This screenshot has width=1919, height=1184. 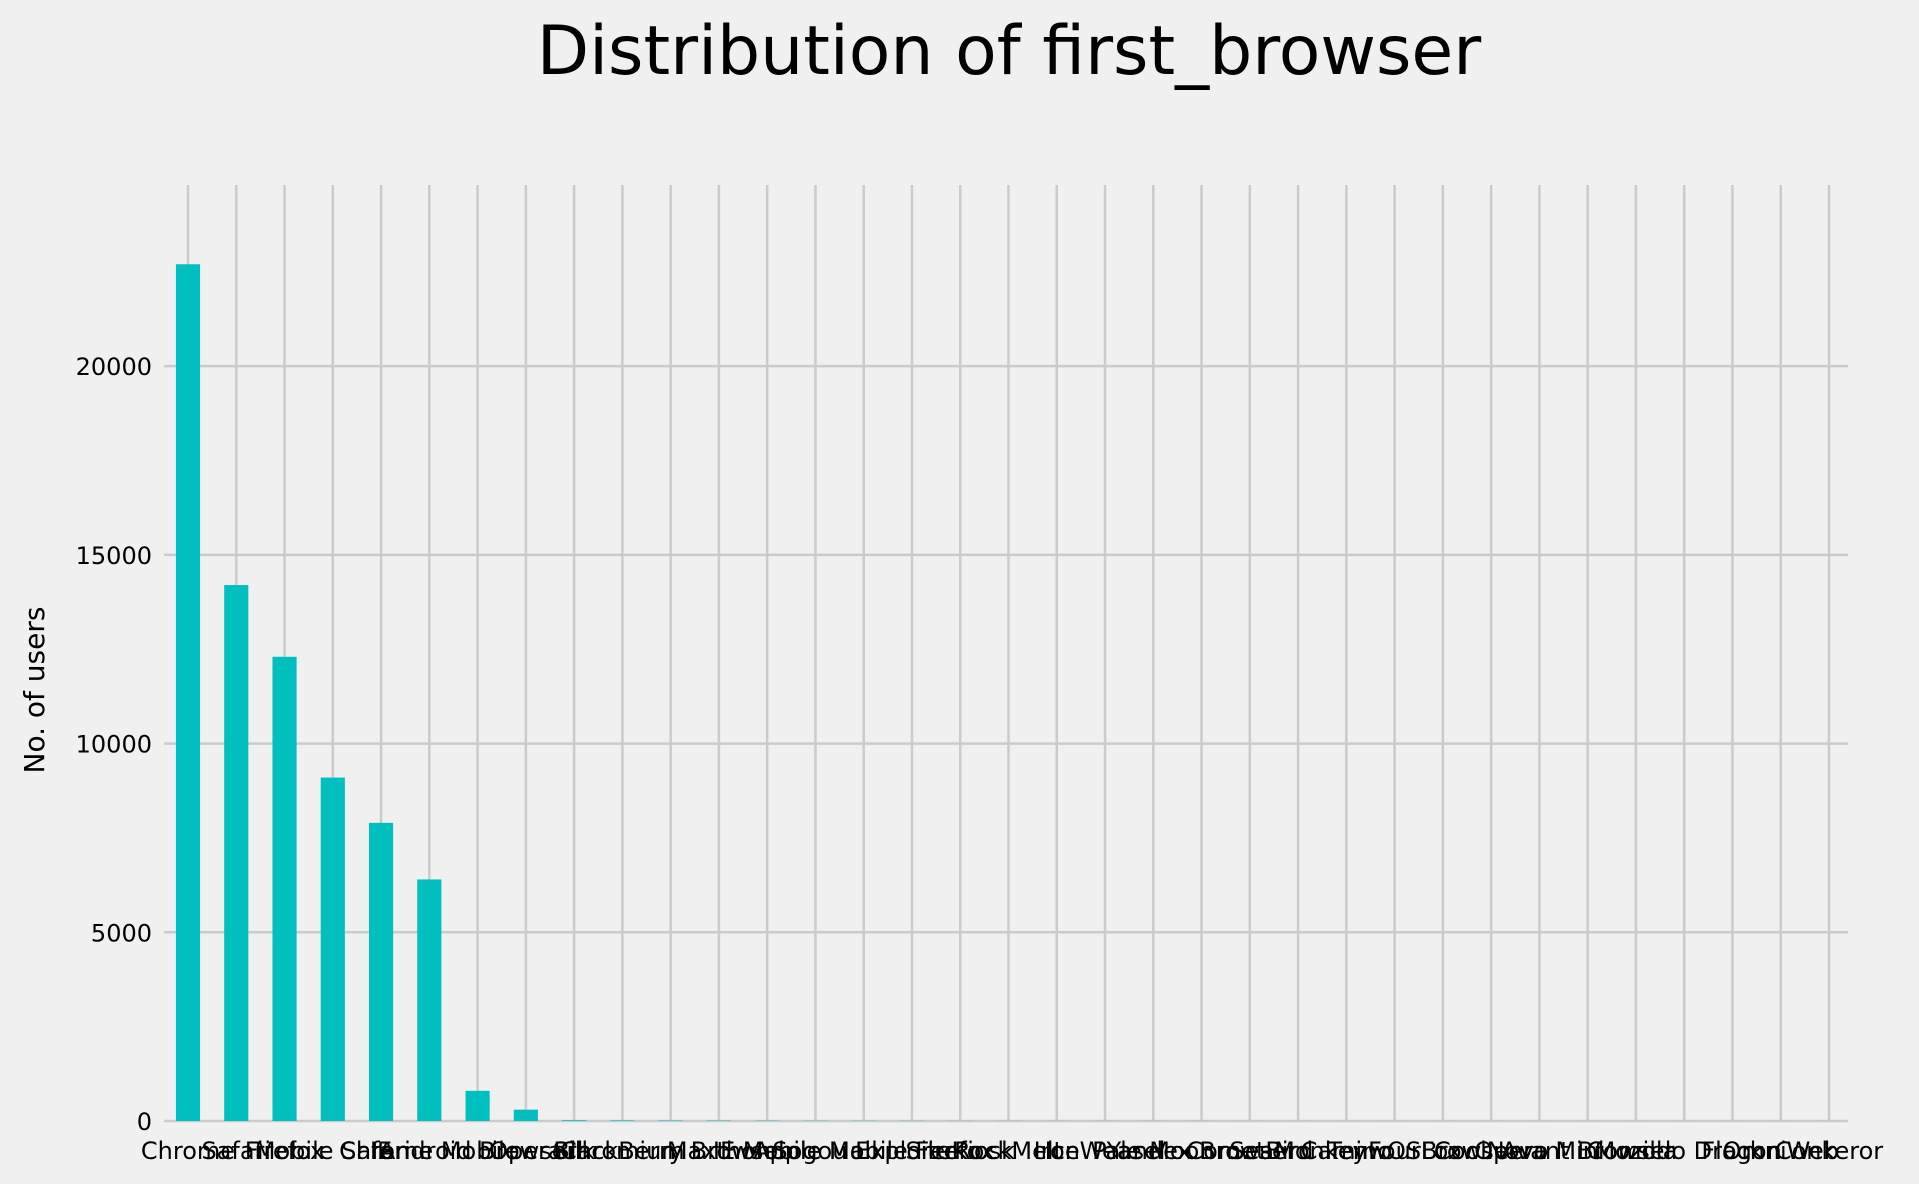 I want to click on x-tick-label: Mobile Firefox, so click(x=912, y=1151).